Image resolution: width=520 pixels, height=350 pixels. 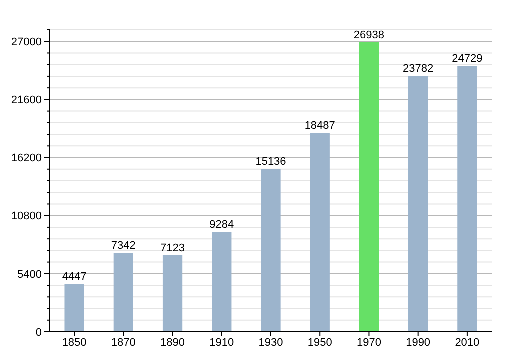 What do you see at coordinates (369, 343) in the screenshot?
I see `x-tick-label: 1970` at bounding box center [369, 343].